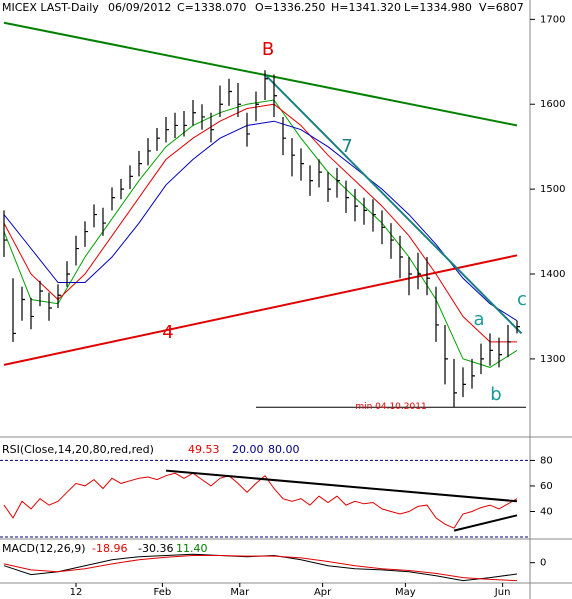 This screenshot has width=572, height=599. Describe the element at coordinates (240, 592) in the screenshot. I see `x-tick-label: Mar` at that location.